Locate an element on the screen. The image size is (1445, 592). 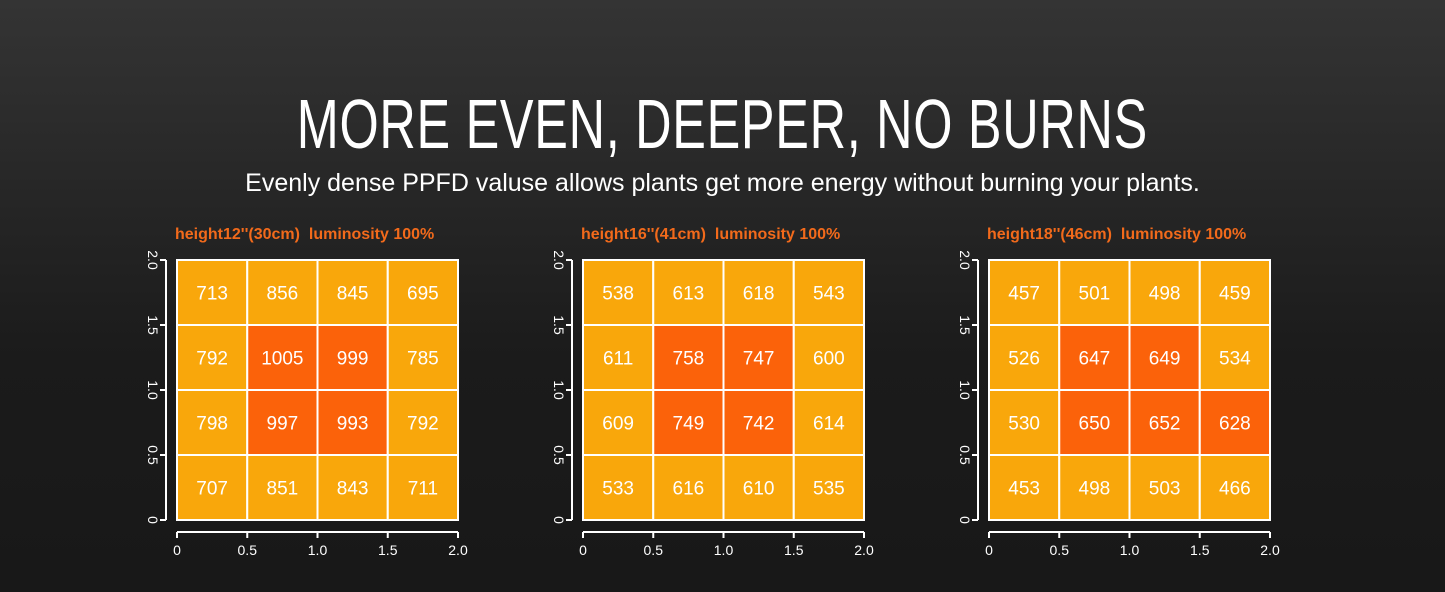
cell-value-label: 453 is located at coordinates (1024, 489).